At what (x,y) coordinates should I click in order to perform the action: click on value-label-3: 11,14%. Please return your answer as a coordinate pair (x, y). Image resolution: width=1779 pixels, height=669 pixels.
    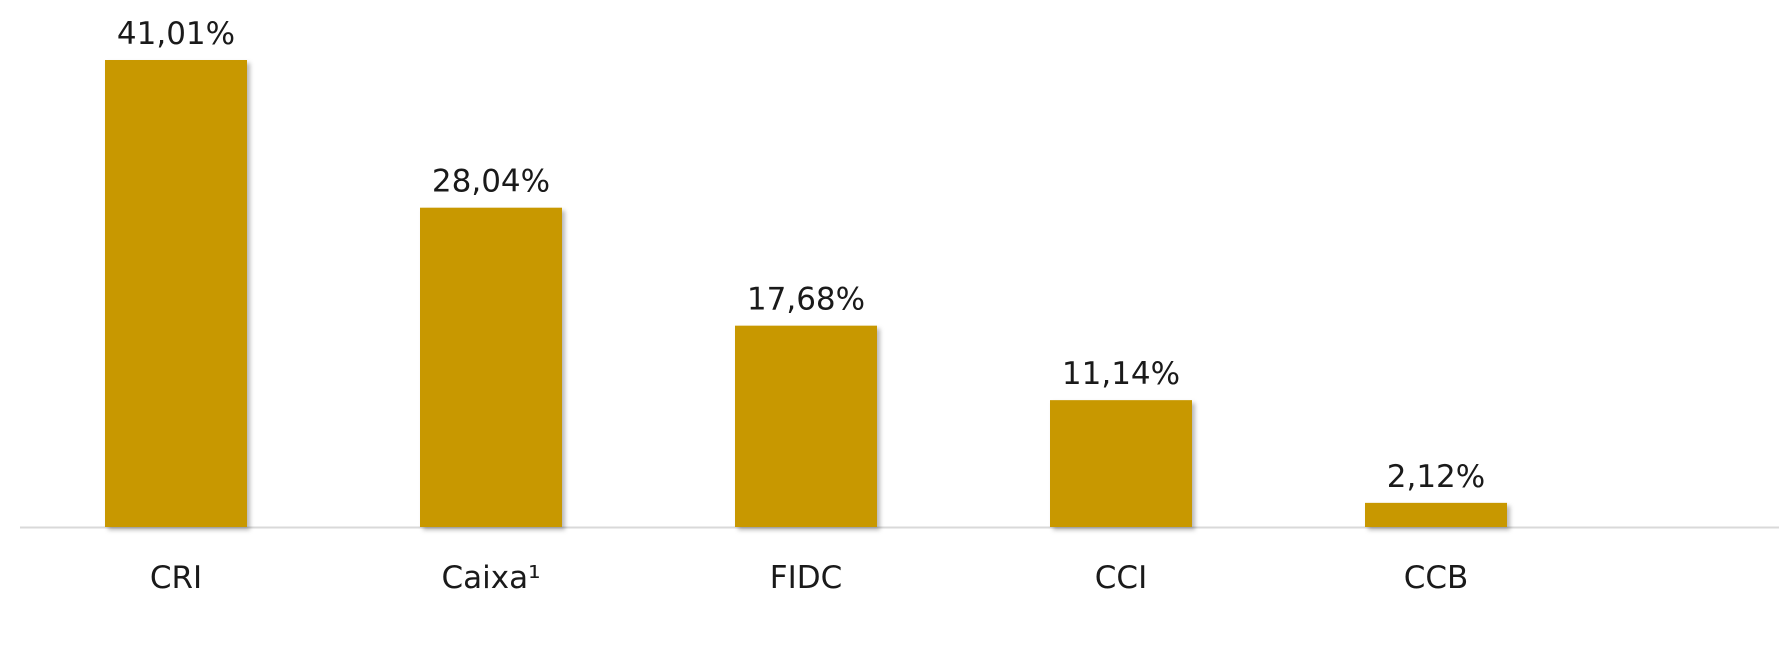
    Looking at the image, I should click on (1121, 374).